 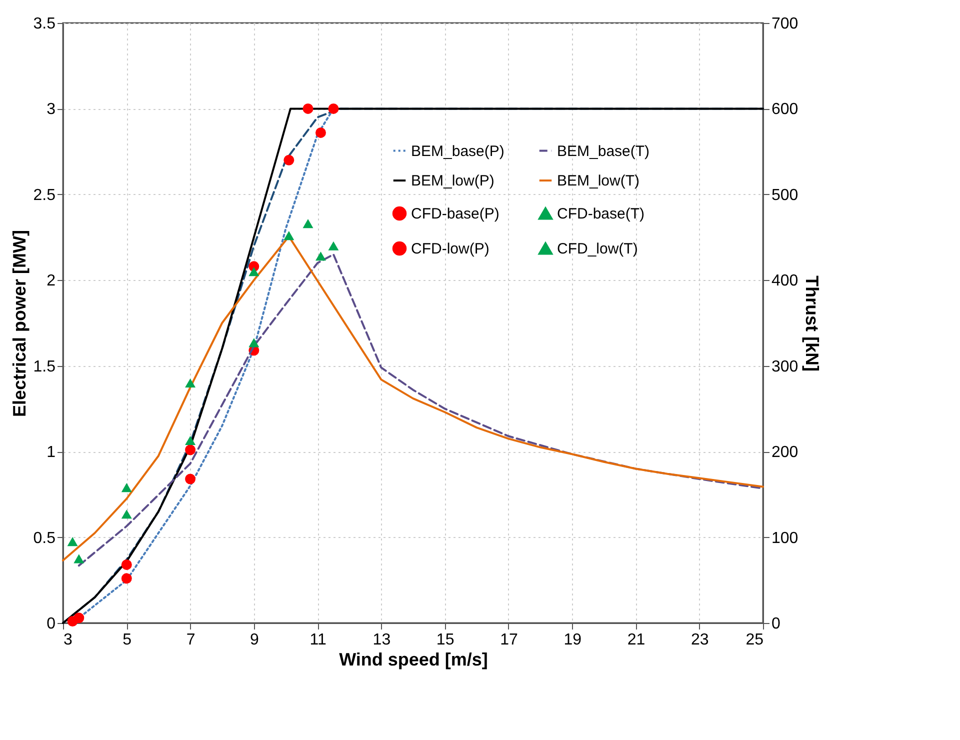 I want to click on x-tick-label: 19, so click(x=573, y=640).